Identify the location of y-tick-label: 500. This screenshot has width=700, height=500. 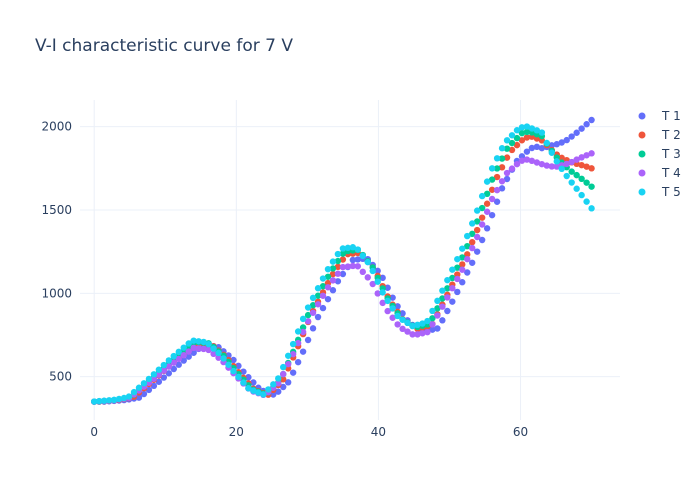
(60, 377).